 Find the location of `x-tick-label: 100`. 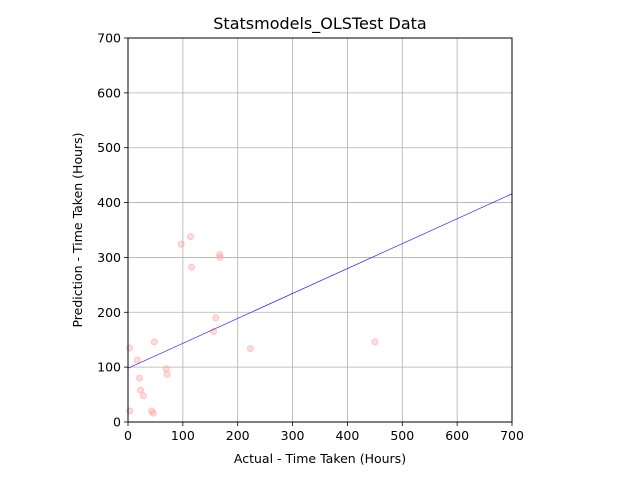

x-tick-label: 100 is located at coordinates (183, 435).